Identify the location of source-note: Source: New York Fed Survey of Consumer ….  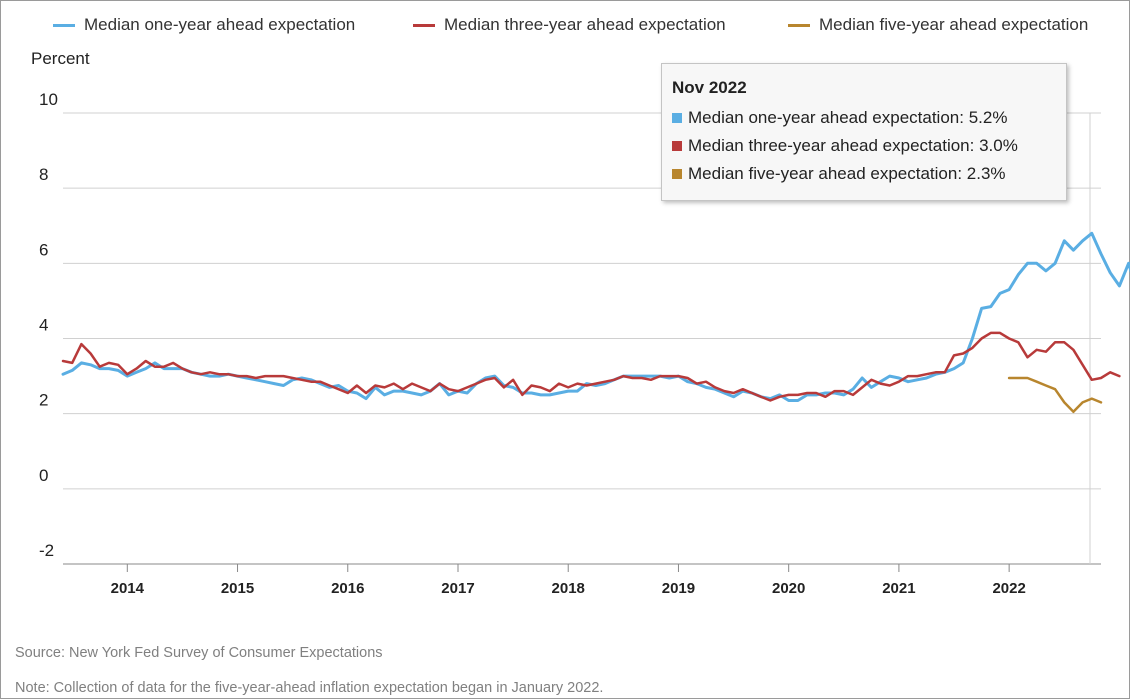
(199, 653).